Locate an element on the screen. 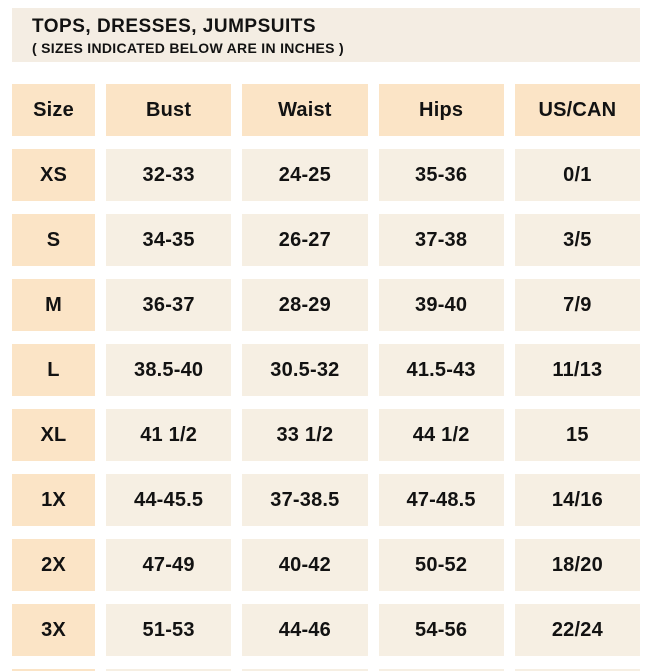 The image size is (652, 671). hips-cell: 54-56 is located at coordinates (441, 630).